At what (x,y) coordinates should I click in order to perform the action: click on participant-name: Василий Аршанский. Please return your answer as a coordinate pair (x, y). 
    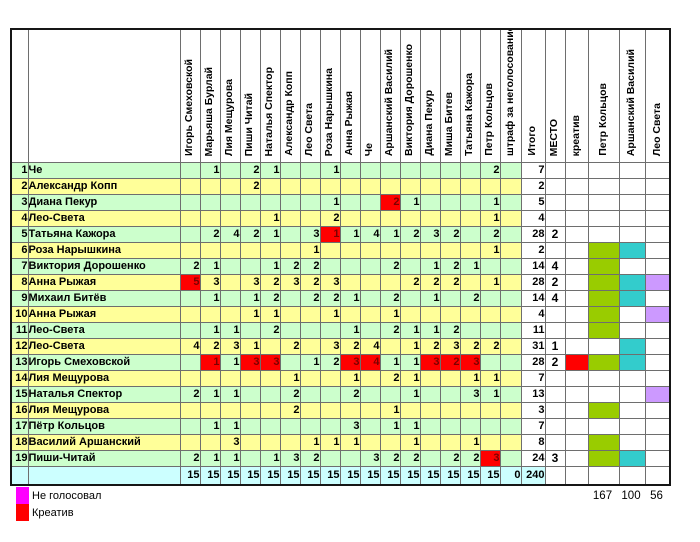
    Looking at the image, I should click on (104, 442).